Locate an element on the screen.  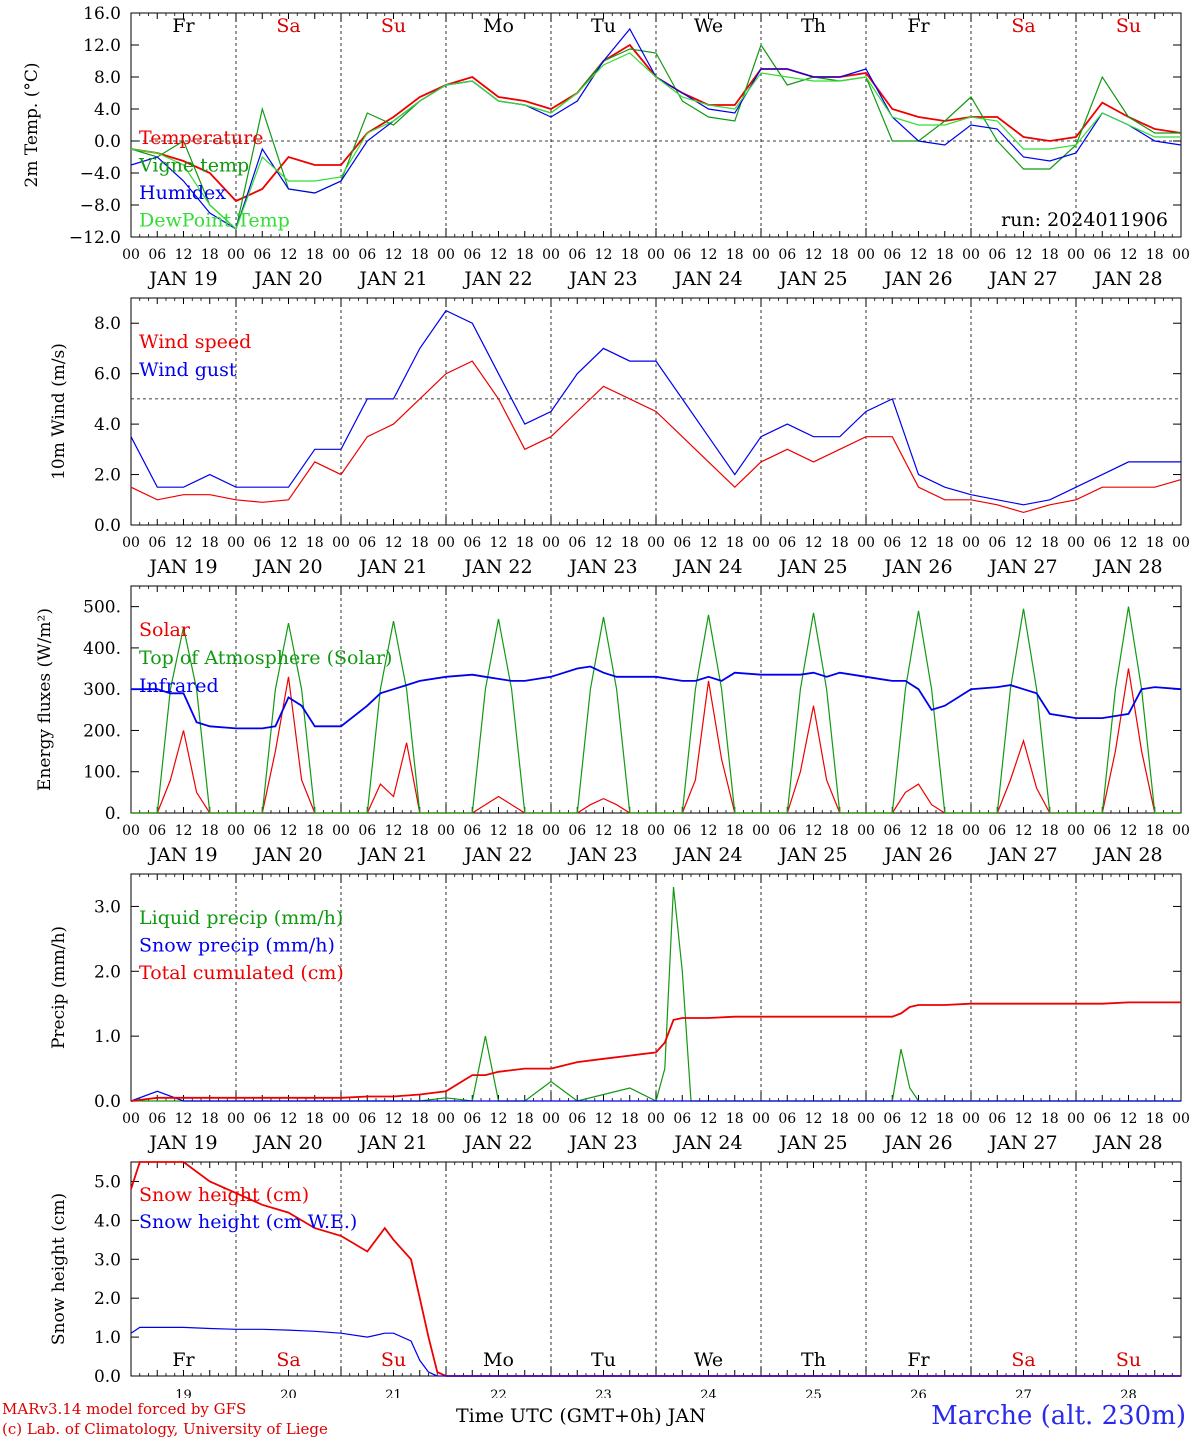
series-line-total-cumulated-cm- is located at coordinates (655, 1051).